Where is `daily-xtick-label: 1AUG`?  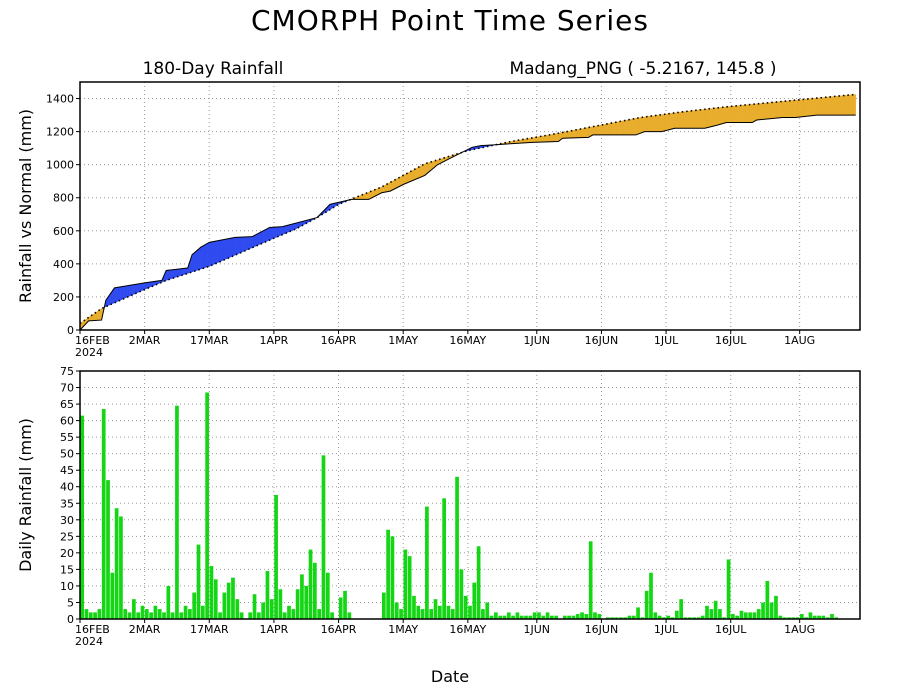 daily-xtick-label: 1AUG is located at coordinates (799, 629).